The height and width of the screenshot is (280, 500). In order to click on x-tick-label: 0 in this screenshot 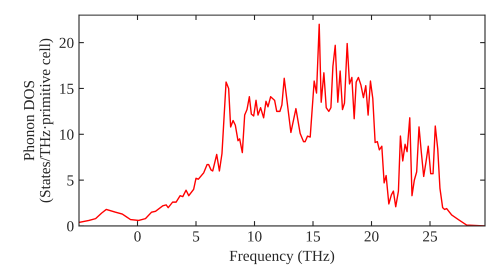, I will do `click(137, 236)`.